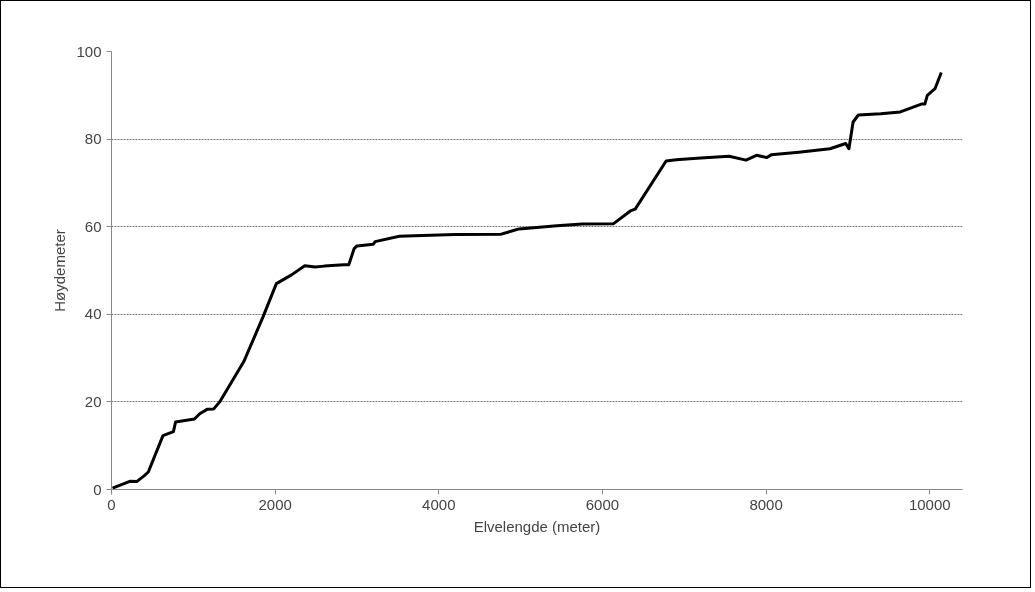 The height and width of the screenshot is (592, 1035). Describe the element at coordinates (537, 526) in the screenshot. I see `x-axis-title: Elvelengde (meter)` at that location.